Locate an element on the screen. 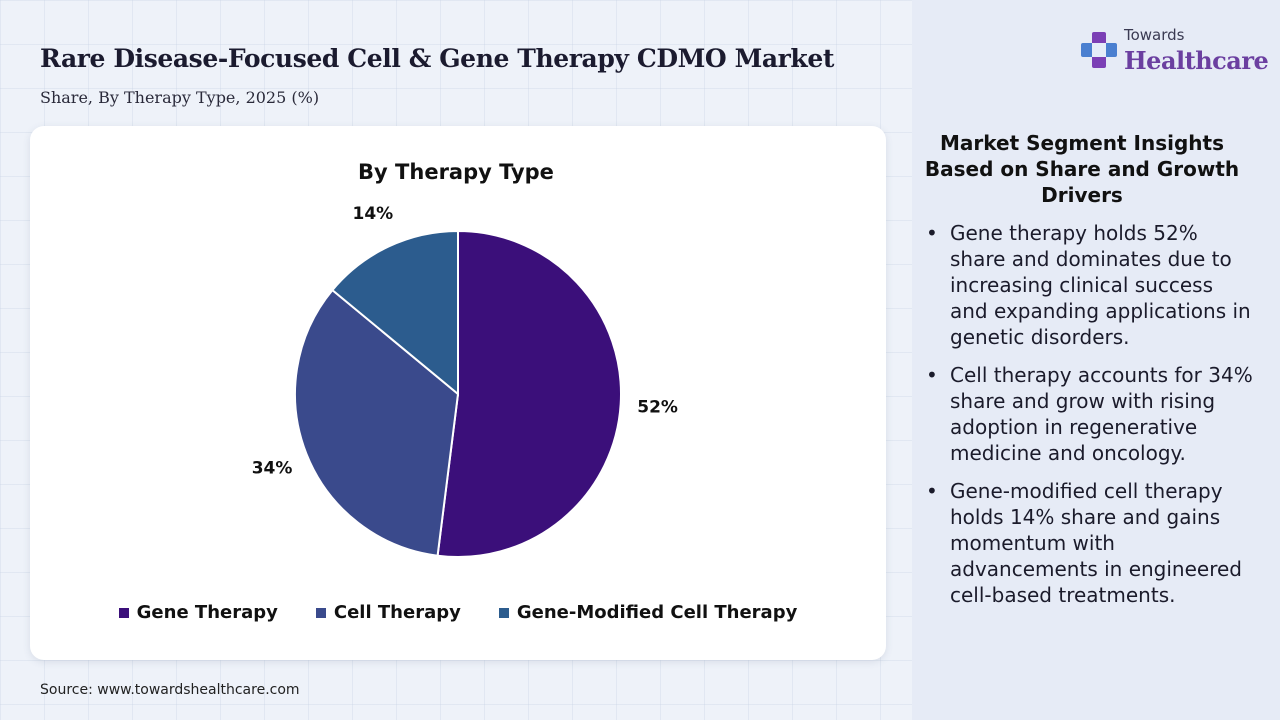  legend-item: Gene-Modified Cell Therapy is located at coordinates (648, 612).